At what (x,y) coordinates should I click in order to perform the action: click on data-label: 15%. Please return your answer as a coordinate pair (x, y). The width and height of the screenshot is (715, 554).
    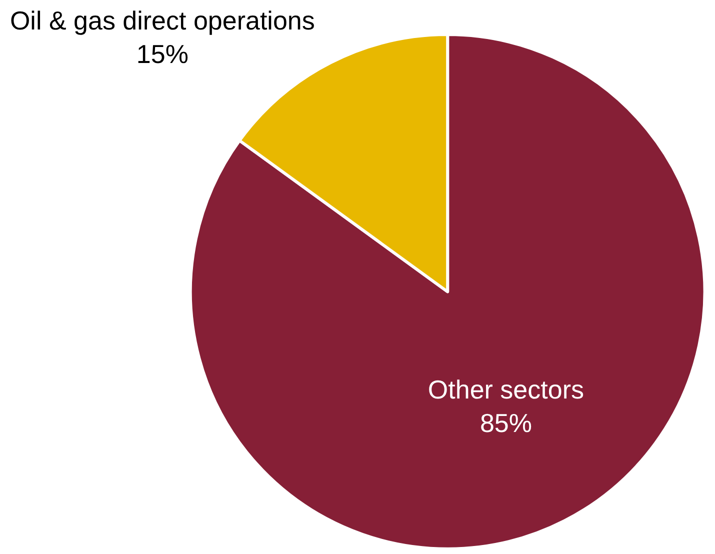
    Looking at the image, I should click on (162, 54).